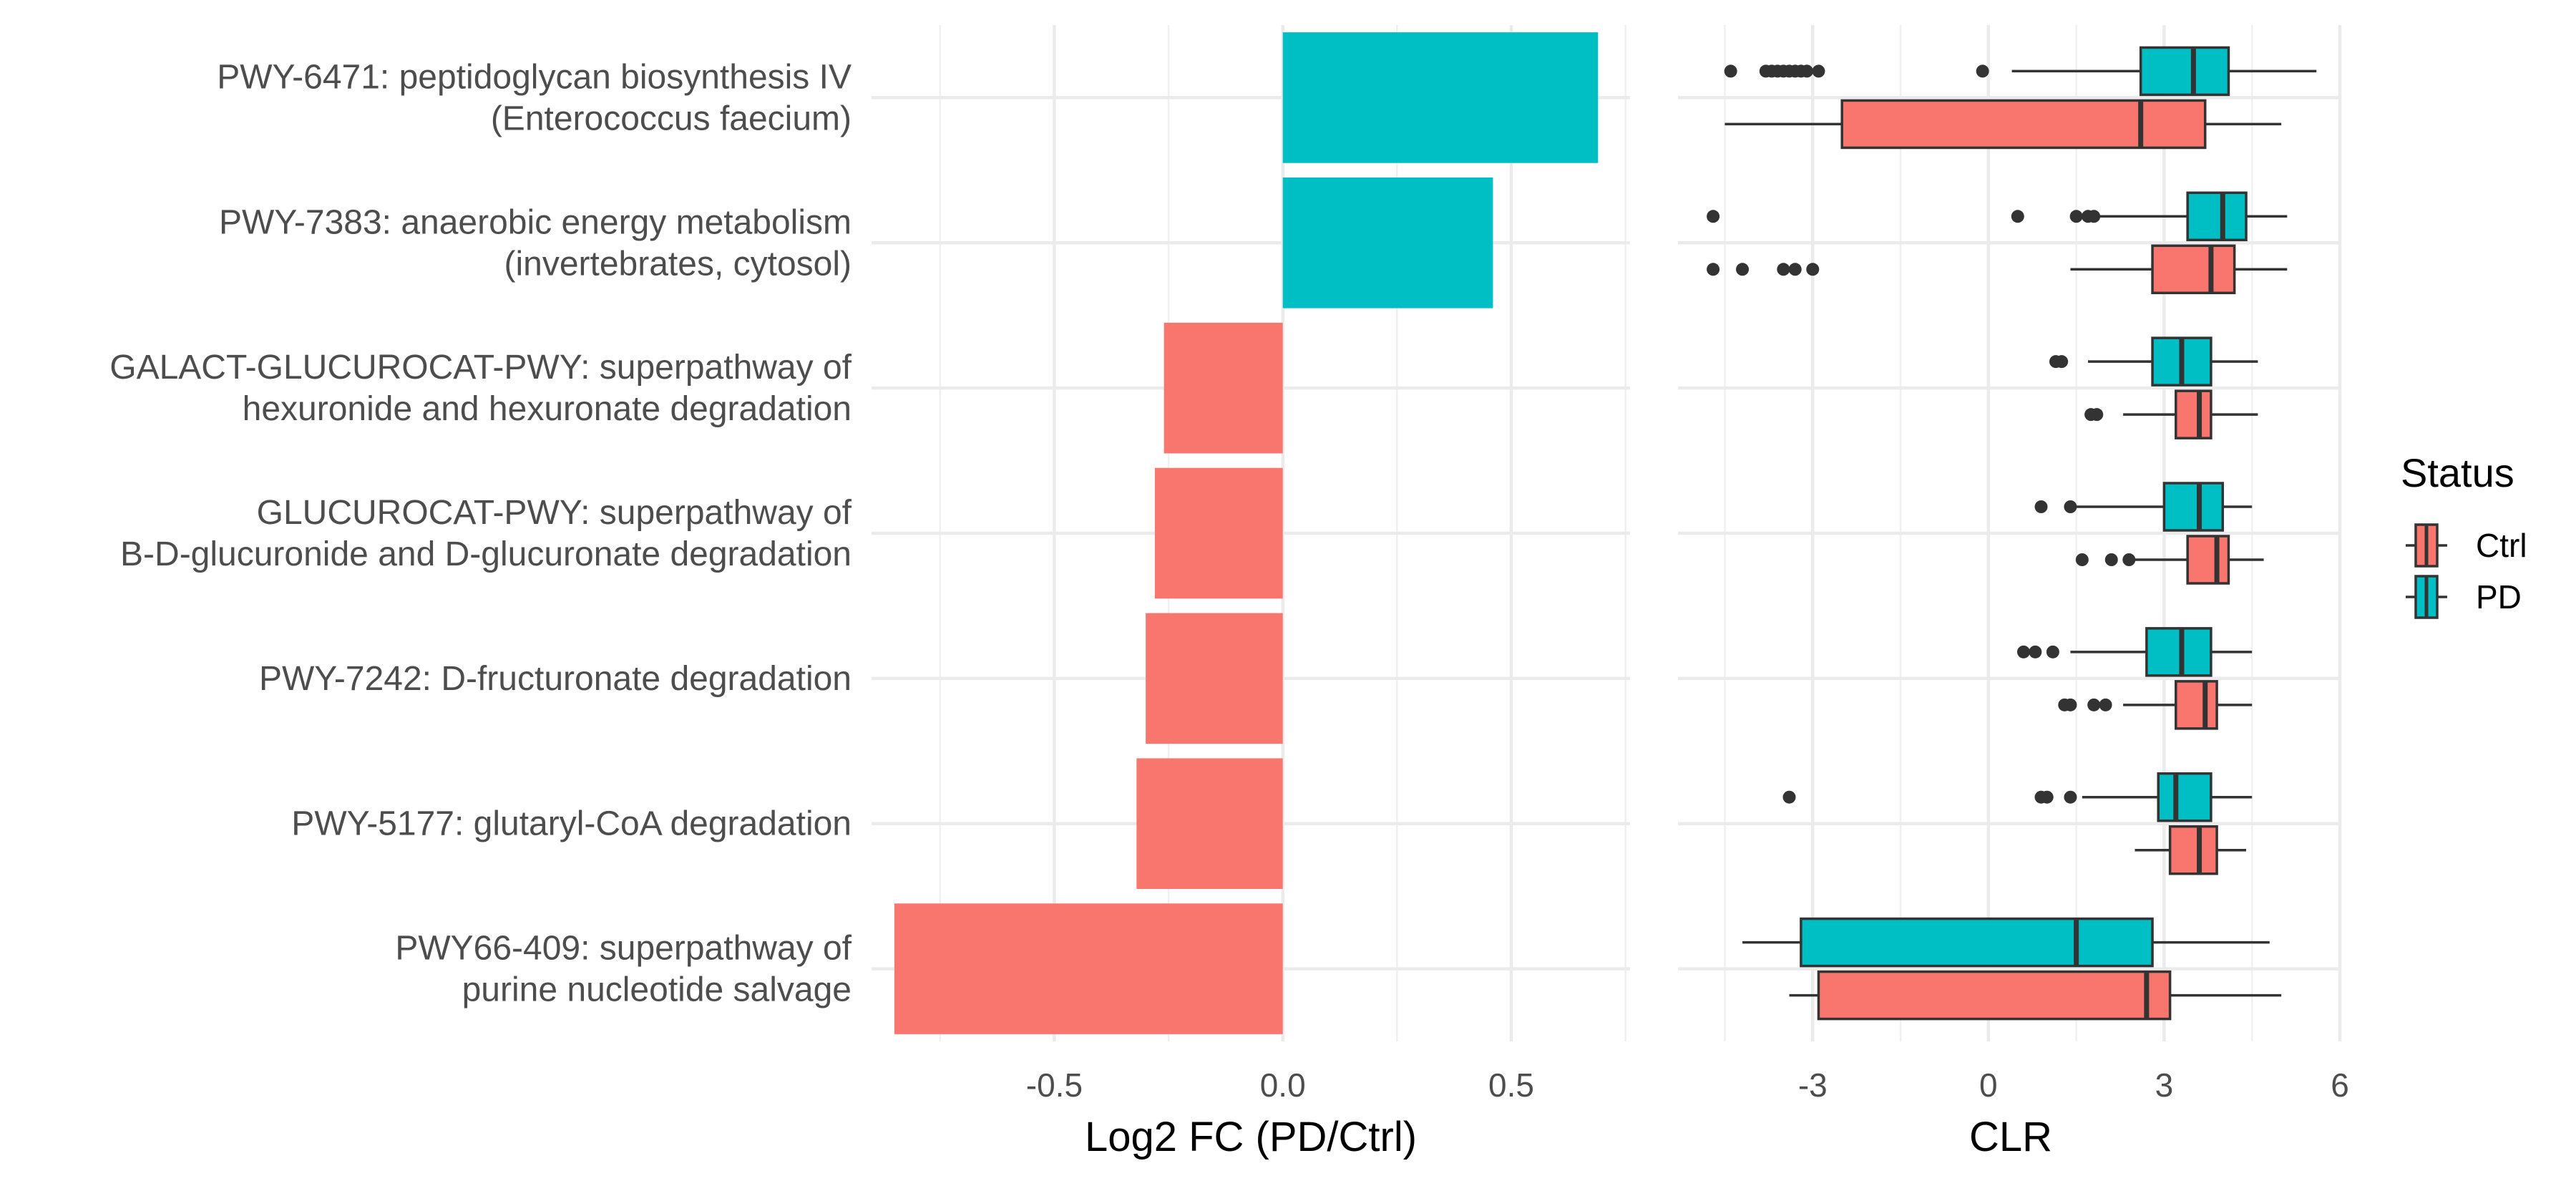 Image resolution: width=2576 pixels, height=1181 pixels. Describe the element at coordinates (571, 824) in the screenshot. I see `category-label: PWY-5177: glutaryl-CoA degradation` at that location.